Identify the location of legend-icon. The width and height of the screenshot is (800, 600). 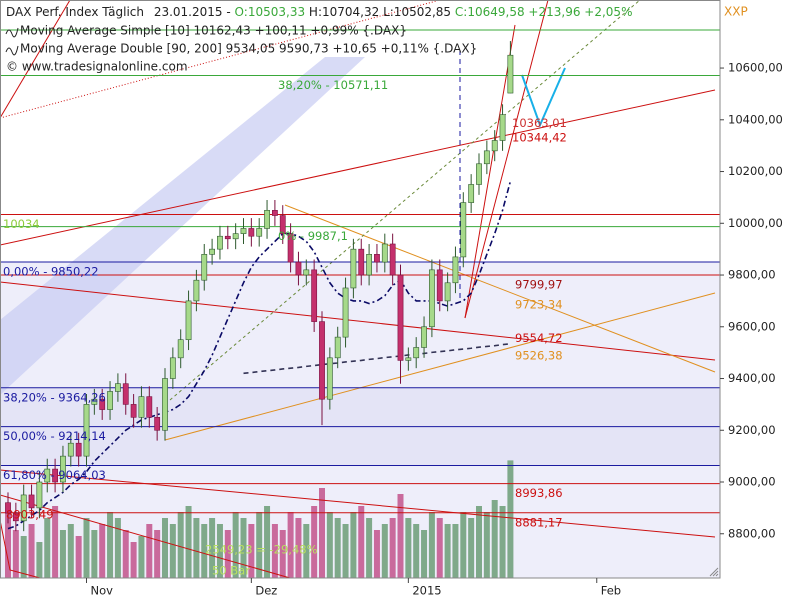
(12, 41).